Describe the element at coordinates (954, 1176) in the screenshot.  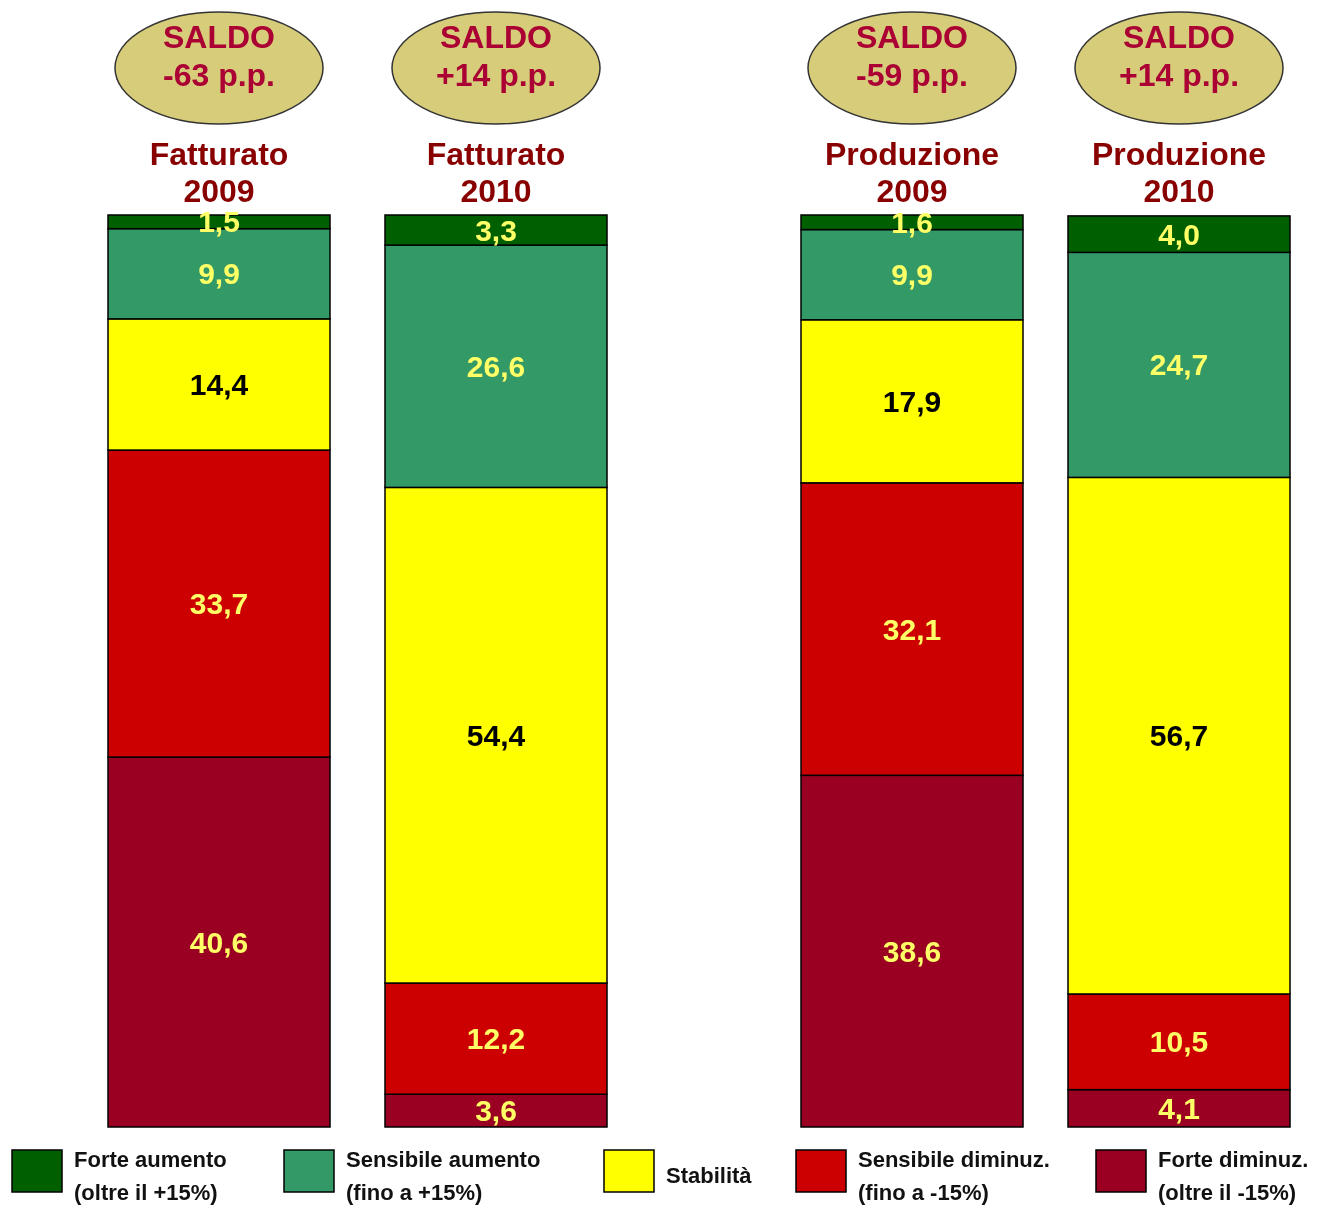
I see `legend-label: Sensibile diminuz. (fino a -15%)` at that location.